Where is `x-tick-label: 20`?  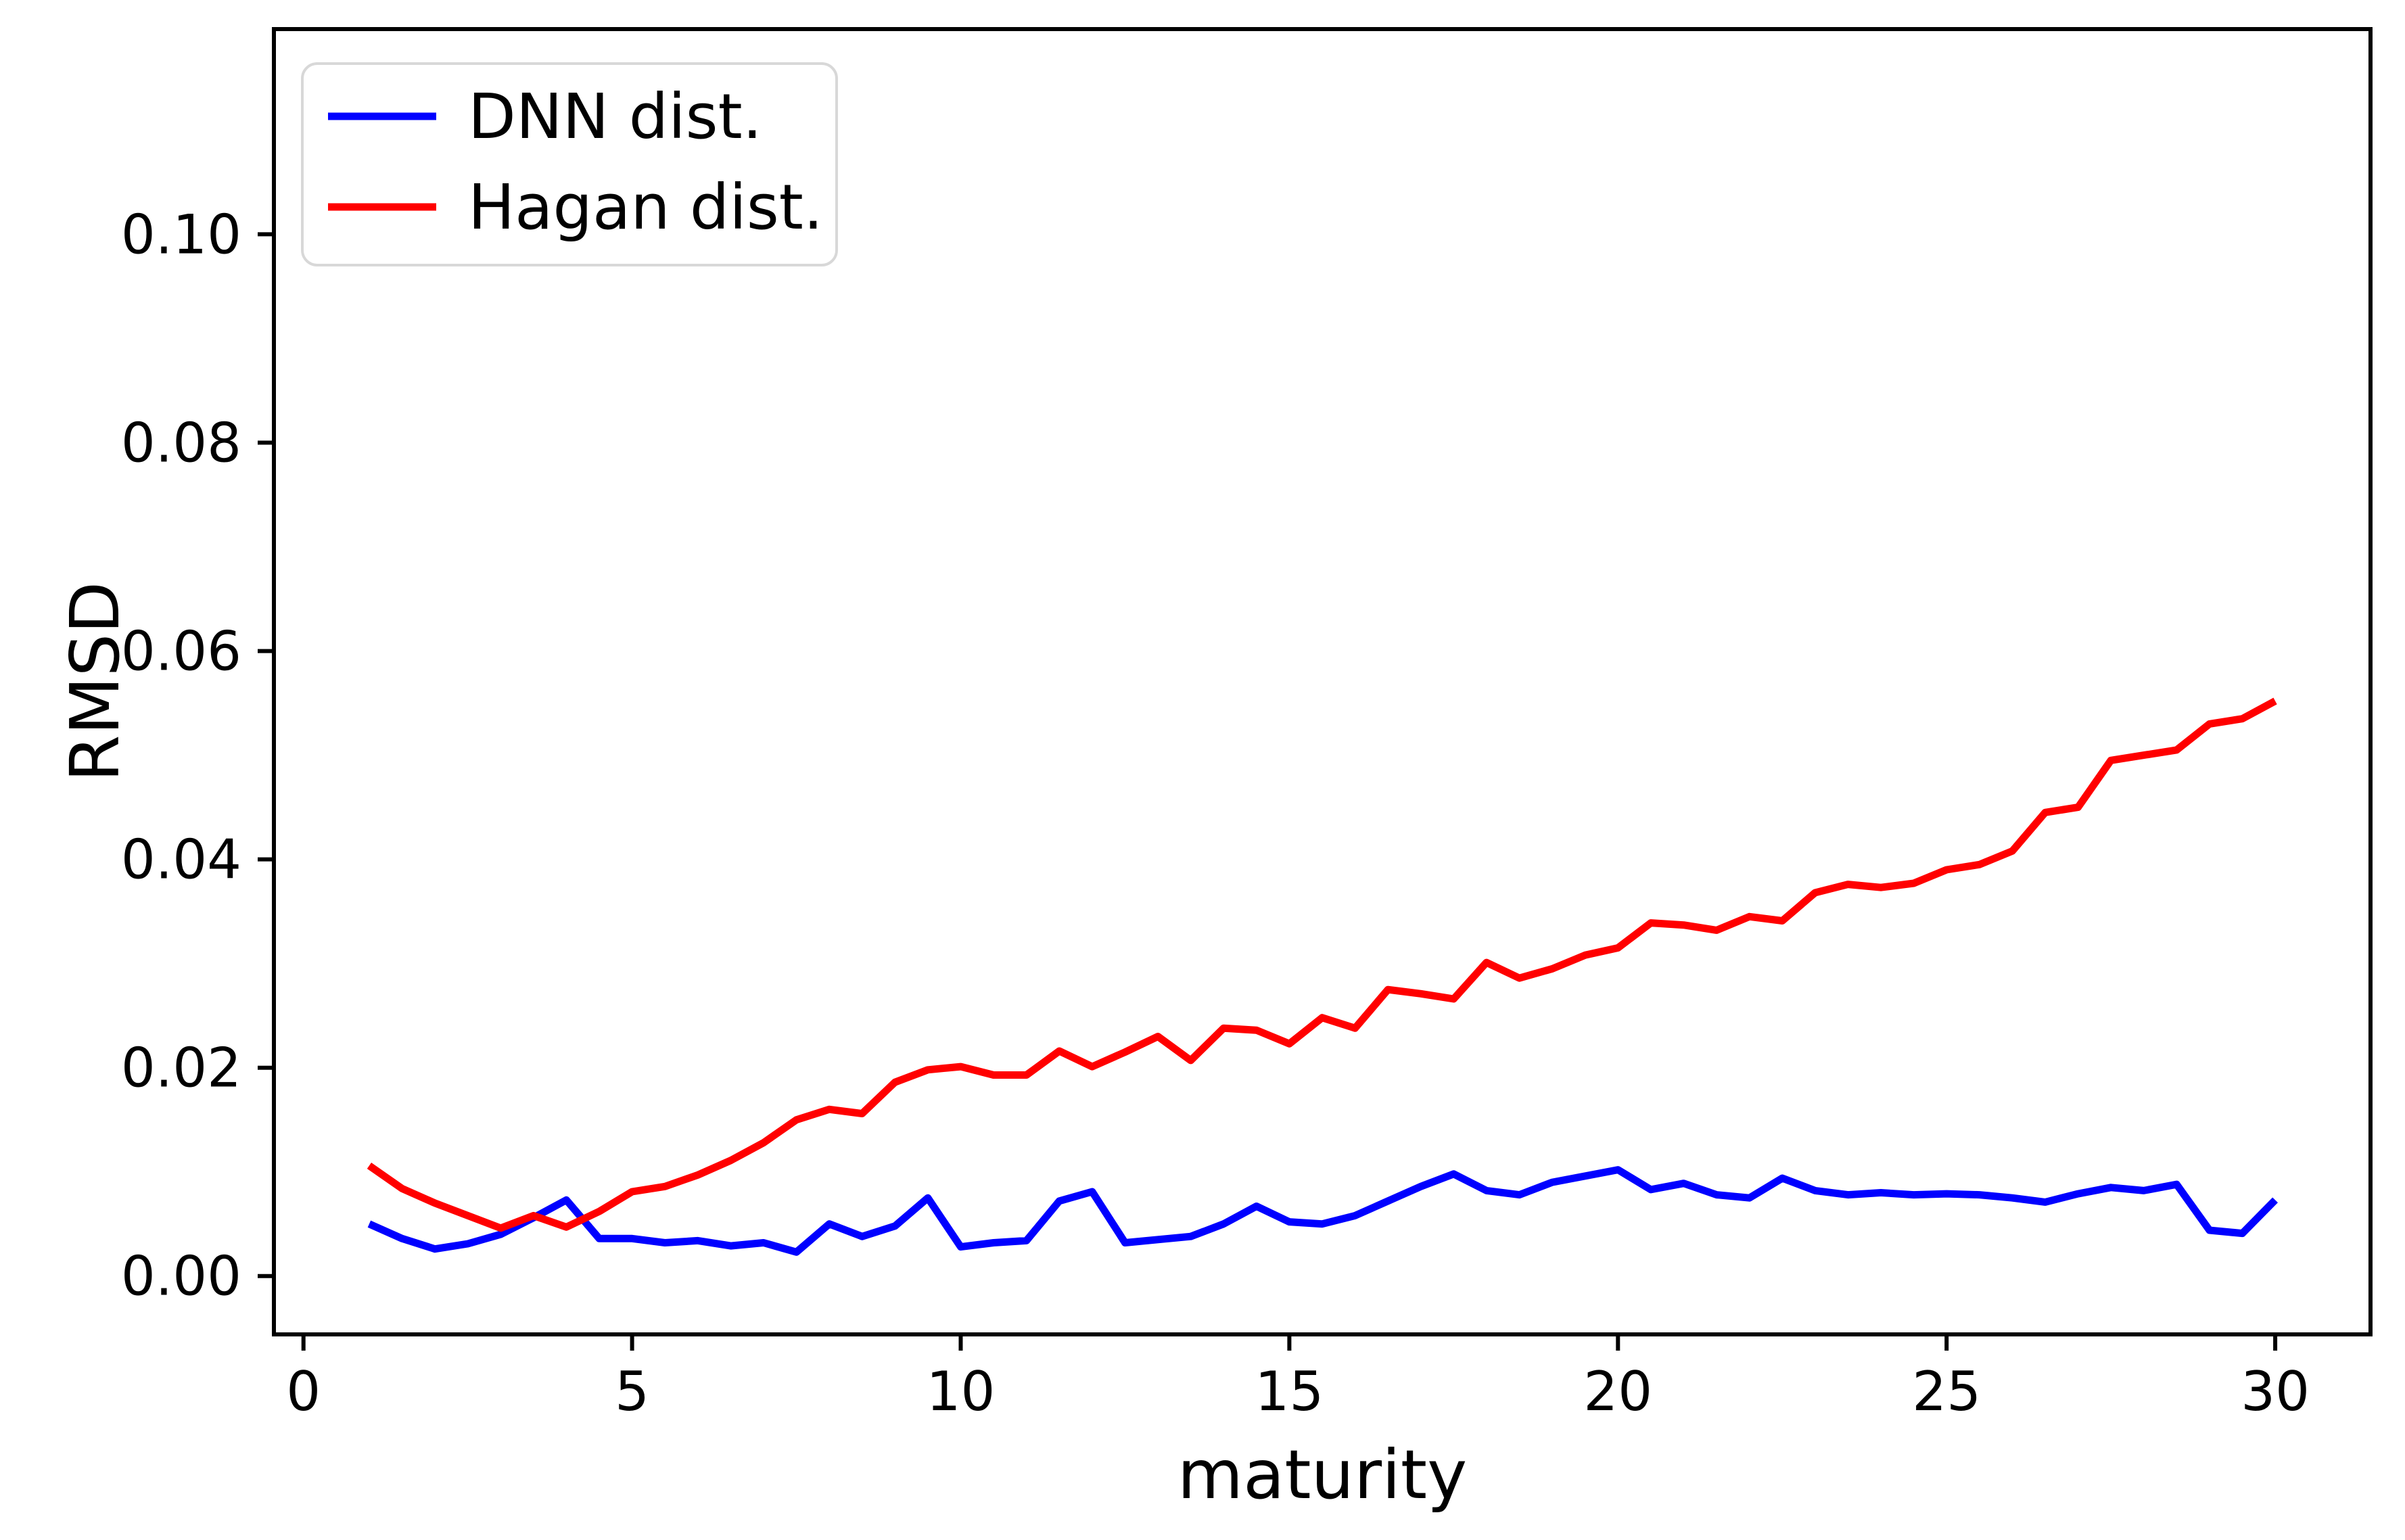 x-tick-label: 20 is located at coordinates (1617, 1391).